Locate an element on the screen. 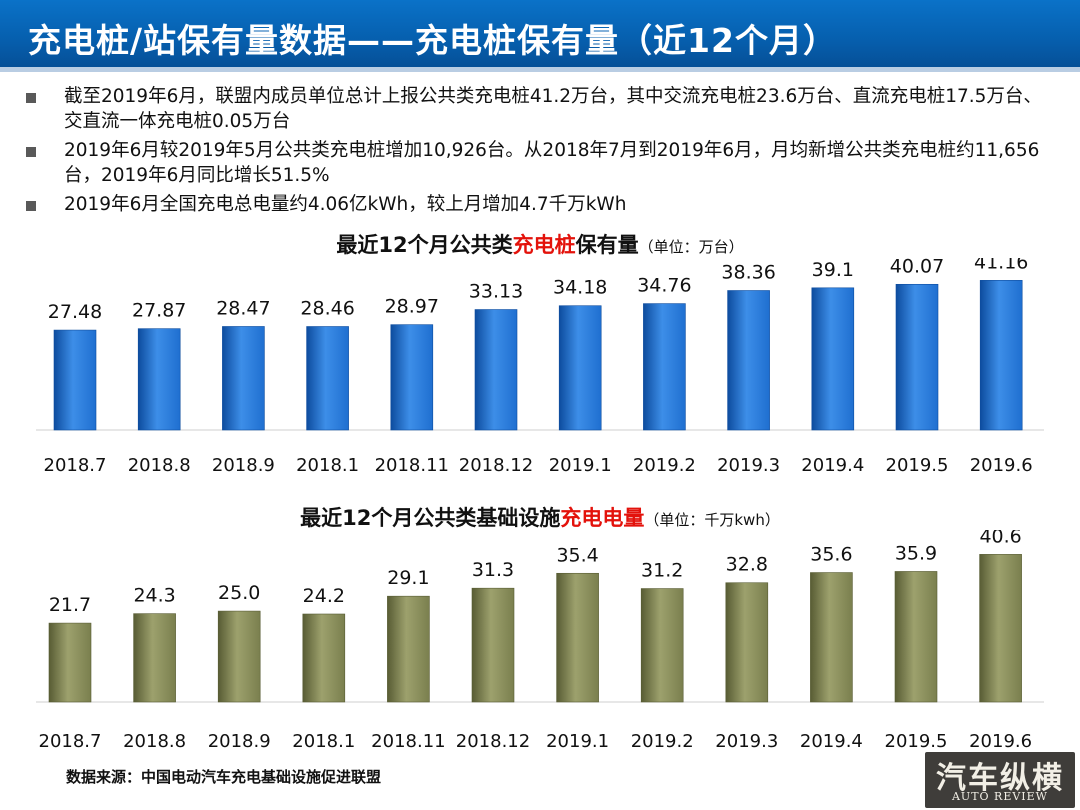  chart-title-highlight: 充电电量 is located at coordinates (602, 518).